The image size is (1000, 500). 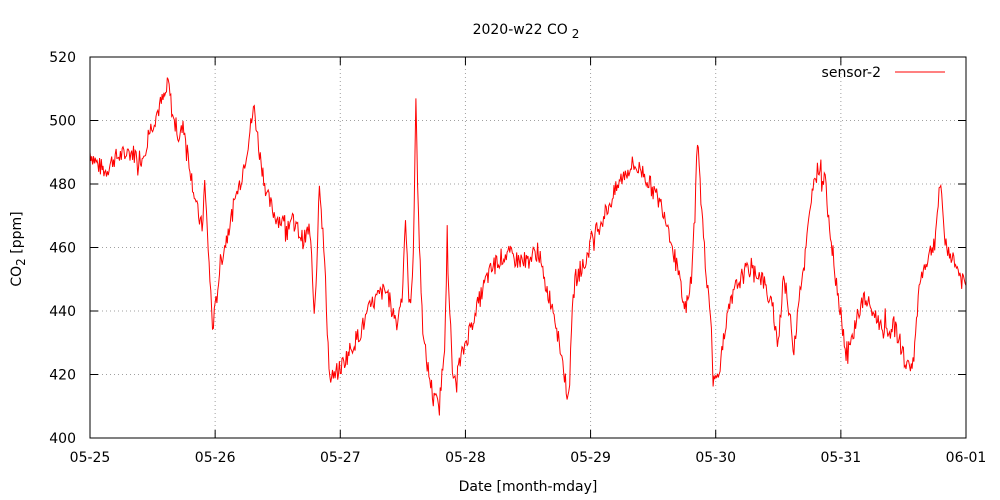 I want to click on y-tick-label: 420, so click(x=62, y=376).